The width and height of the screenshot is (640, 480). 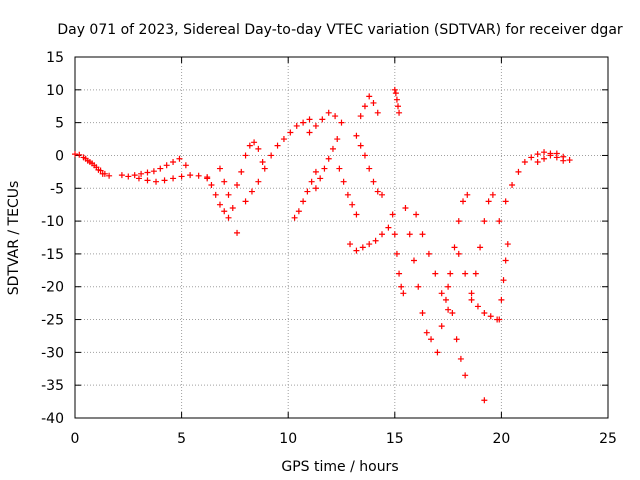 What do you see at coordinates (482, 247) in the screenshot?
I see `series-arc-x` at bounding box center [482, 247].